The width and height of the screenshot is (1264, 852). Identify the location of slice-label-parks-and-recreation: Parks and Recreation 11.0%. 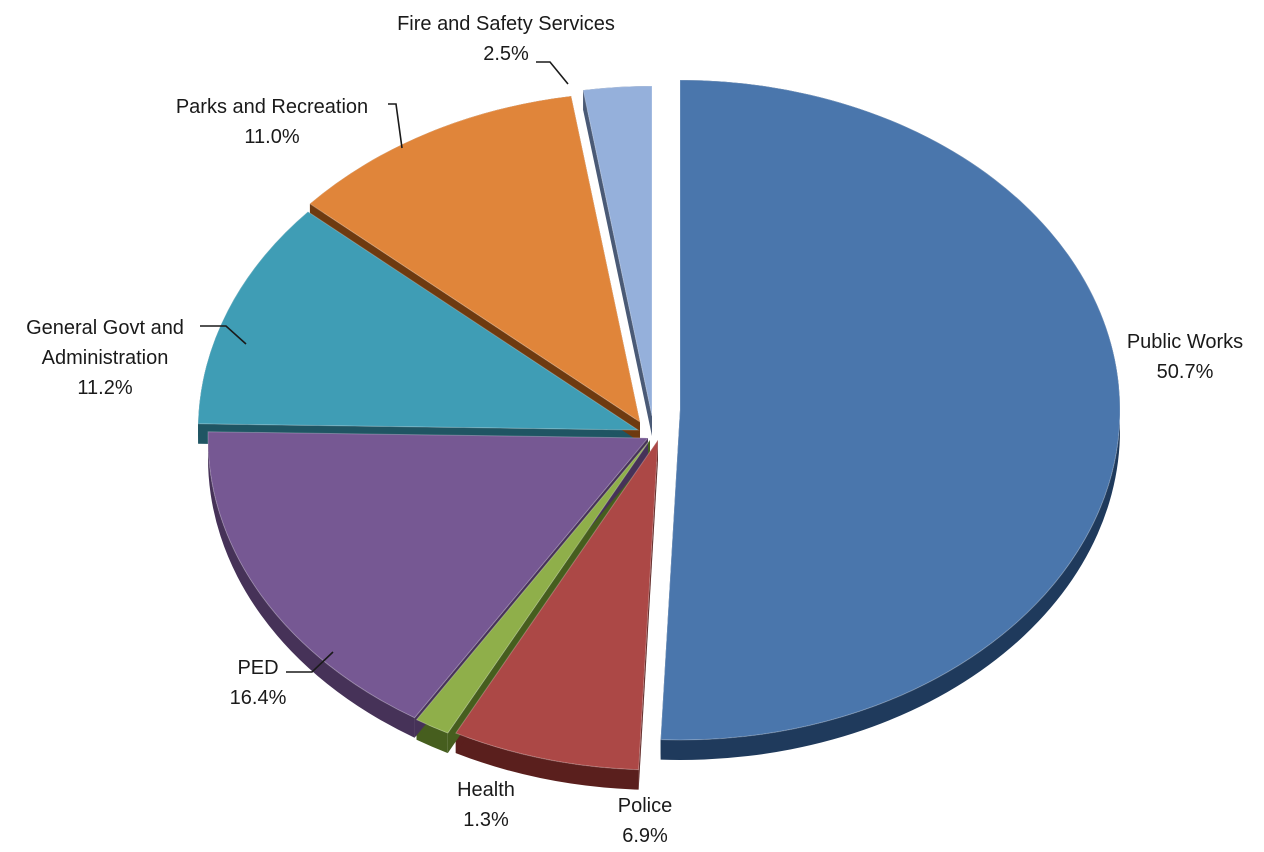
(272, 122).